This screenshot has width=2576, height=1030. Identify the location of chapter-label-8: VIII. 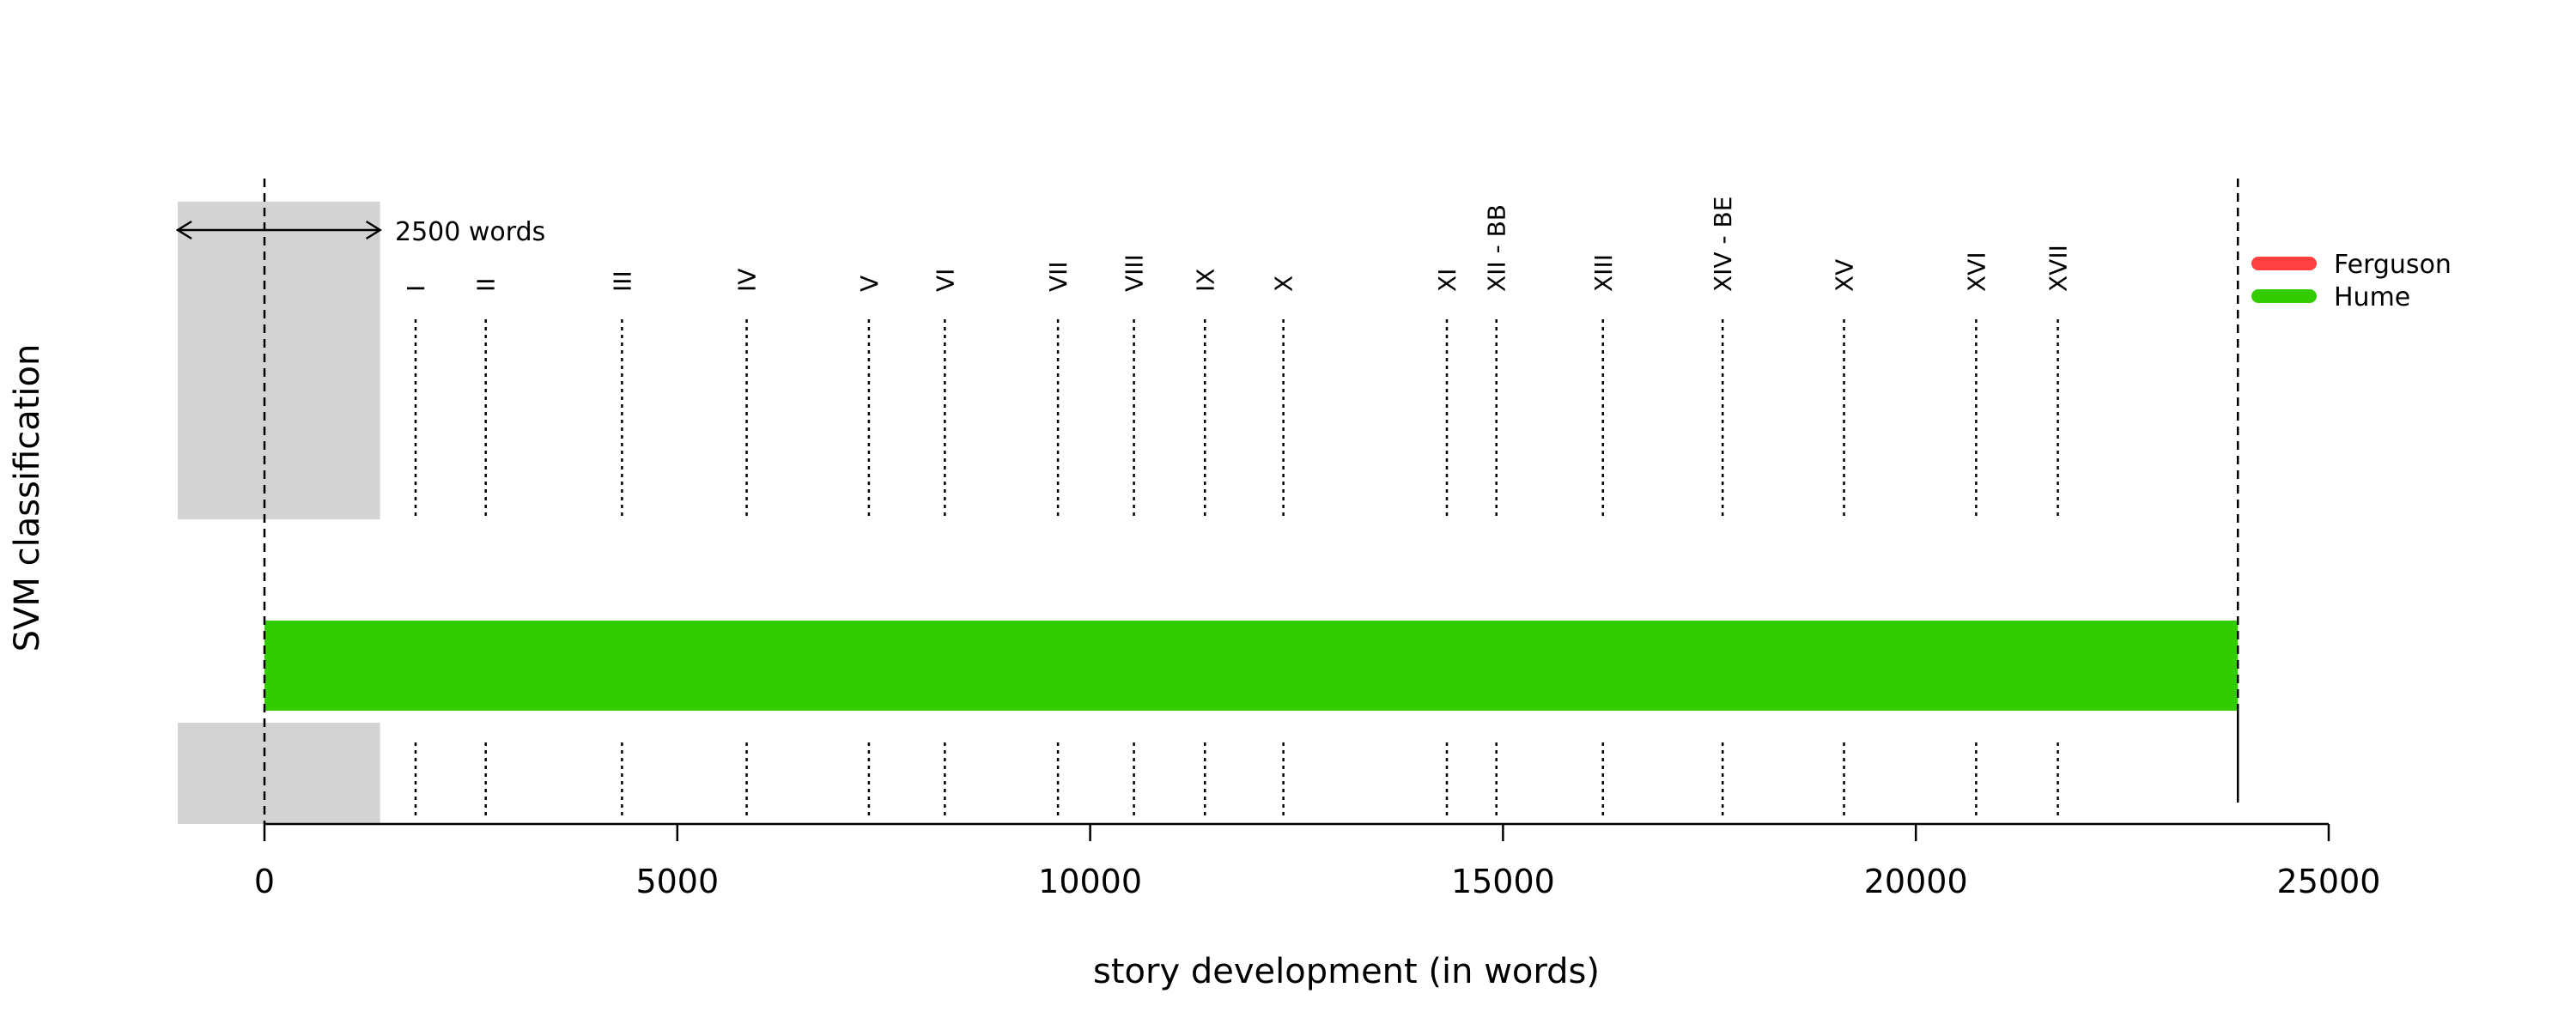
(1135, 273).